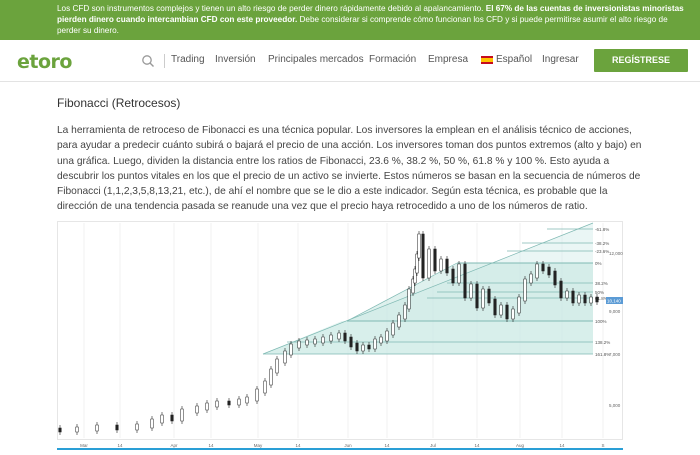 Image resolution: width=700 pixels, height=455 pixels. What do you see at coordinates (602, 243) in the screenshot?
I see `fib-label: -38.2%` at bounding box center [602, 243].